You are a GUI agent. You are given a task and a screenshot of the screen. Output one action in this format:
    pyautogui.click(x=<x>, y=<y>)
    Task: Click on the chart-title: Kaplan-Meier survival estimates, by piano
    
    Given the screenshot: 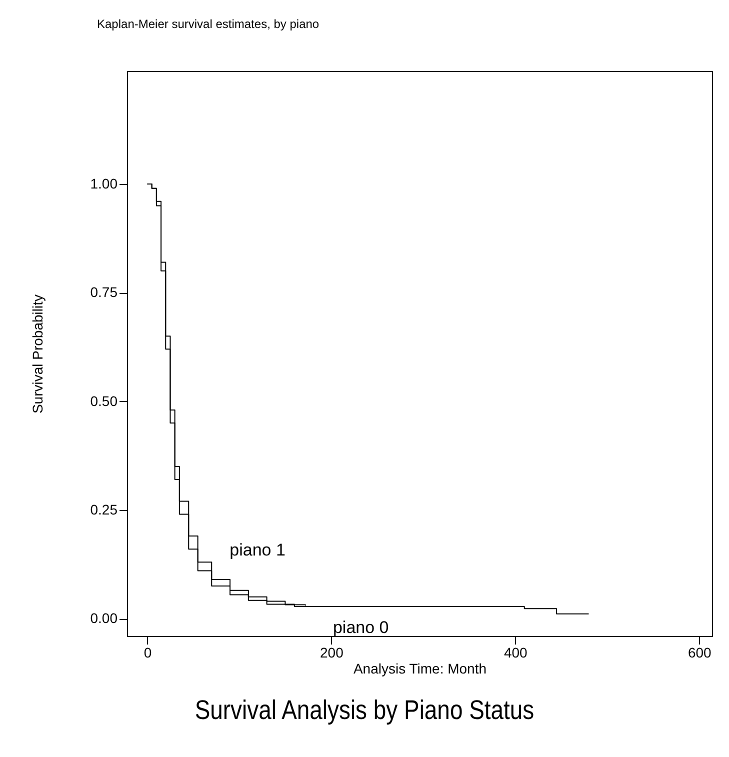 What is the action you would take?
    pyautogui.click(x=208, y=24)
    